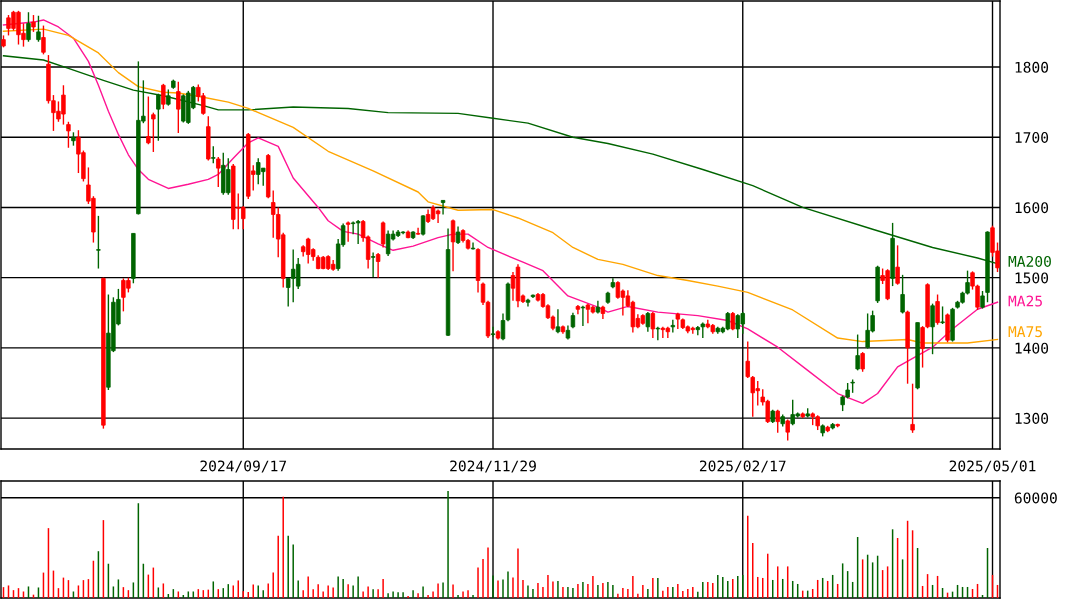 This screenshot has width=1065, height=600. What do you see at coordinates (493, 466) in the screenshot?
I see `x-tick-label: 2024/11/29` at bounding box center [493, 466].